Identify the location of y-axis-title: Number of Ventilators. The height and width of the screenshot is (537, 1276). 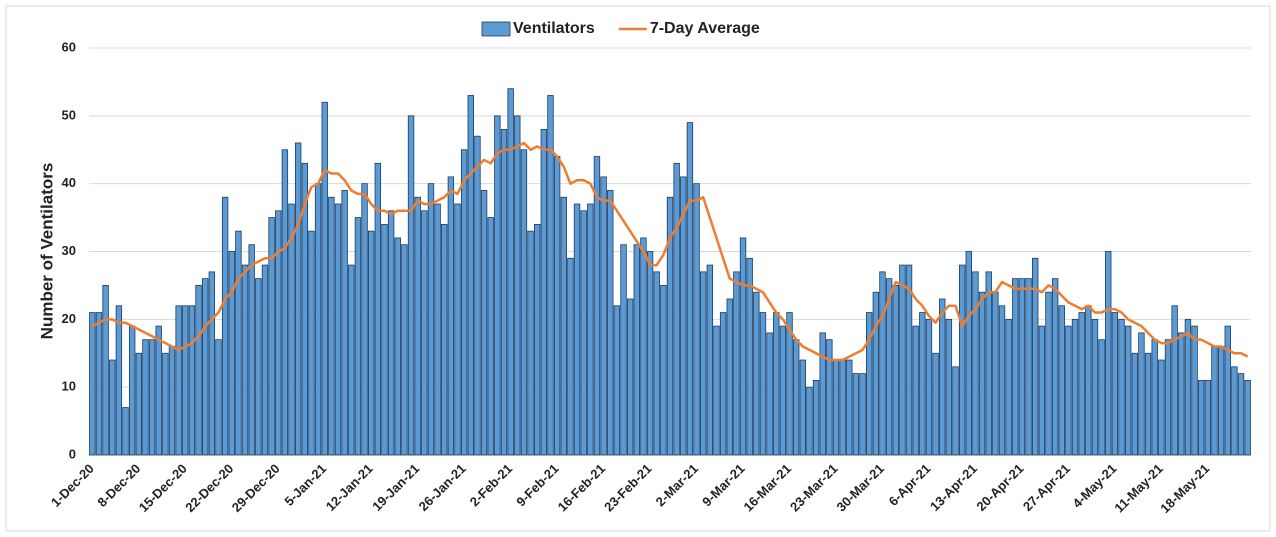
(46, 251).